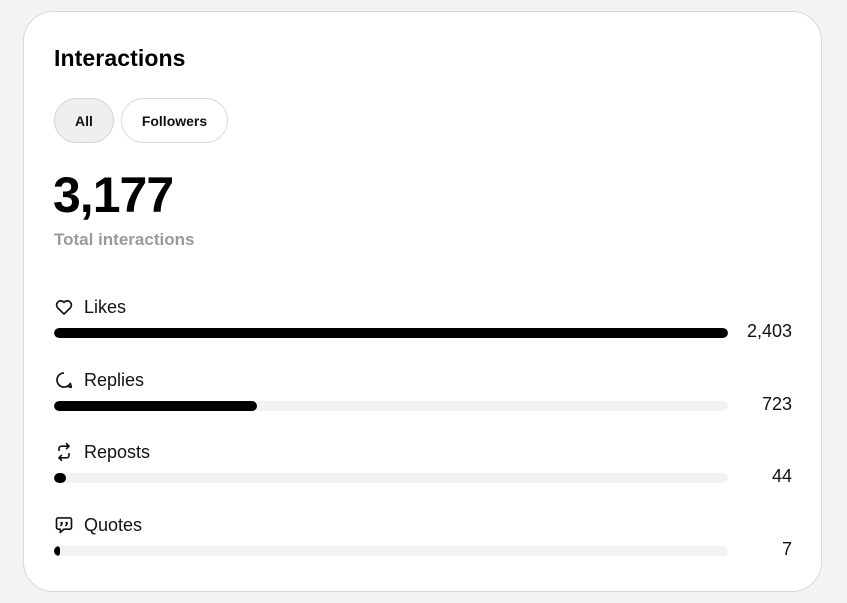  I want to click on tab-all: All, so click(84, 120).